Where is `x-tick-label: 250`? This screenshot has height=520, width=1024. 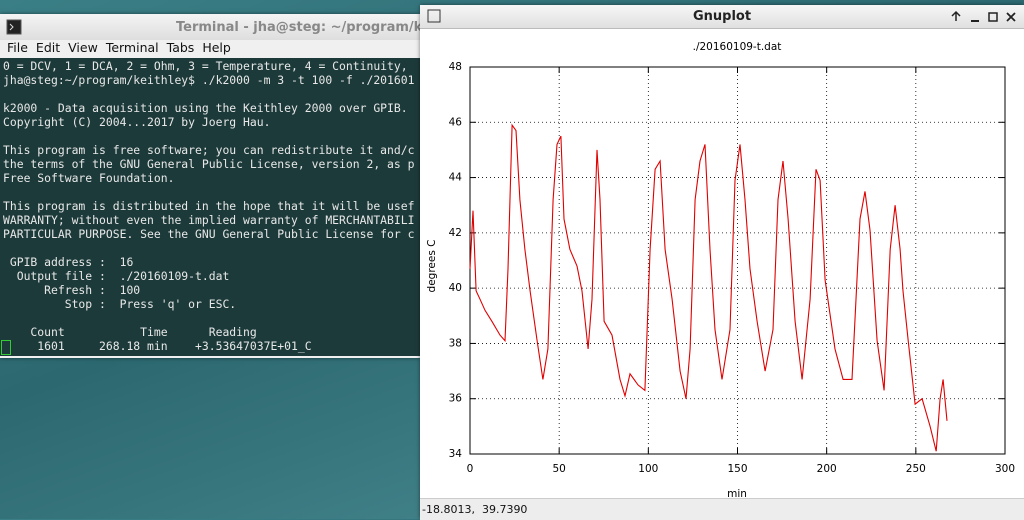
x-tick-label: 250 is located at coordinates (916, 469).